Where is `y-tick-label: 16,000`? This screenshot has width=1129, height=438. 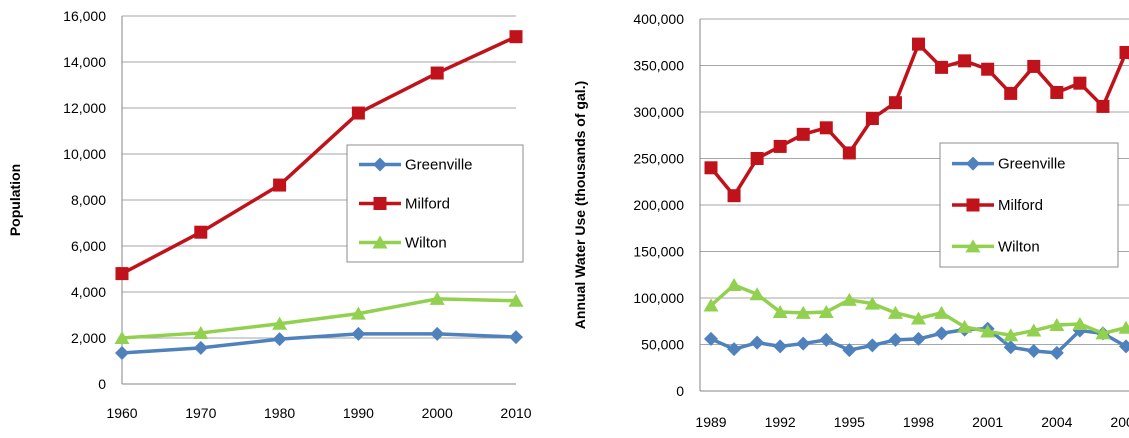 y-tick-label: 16,000 is located at coordinates (84, 16).